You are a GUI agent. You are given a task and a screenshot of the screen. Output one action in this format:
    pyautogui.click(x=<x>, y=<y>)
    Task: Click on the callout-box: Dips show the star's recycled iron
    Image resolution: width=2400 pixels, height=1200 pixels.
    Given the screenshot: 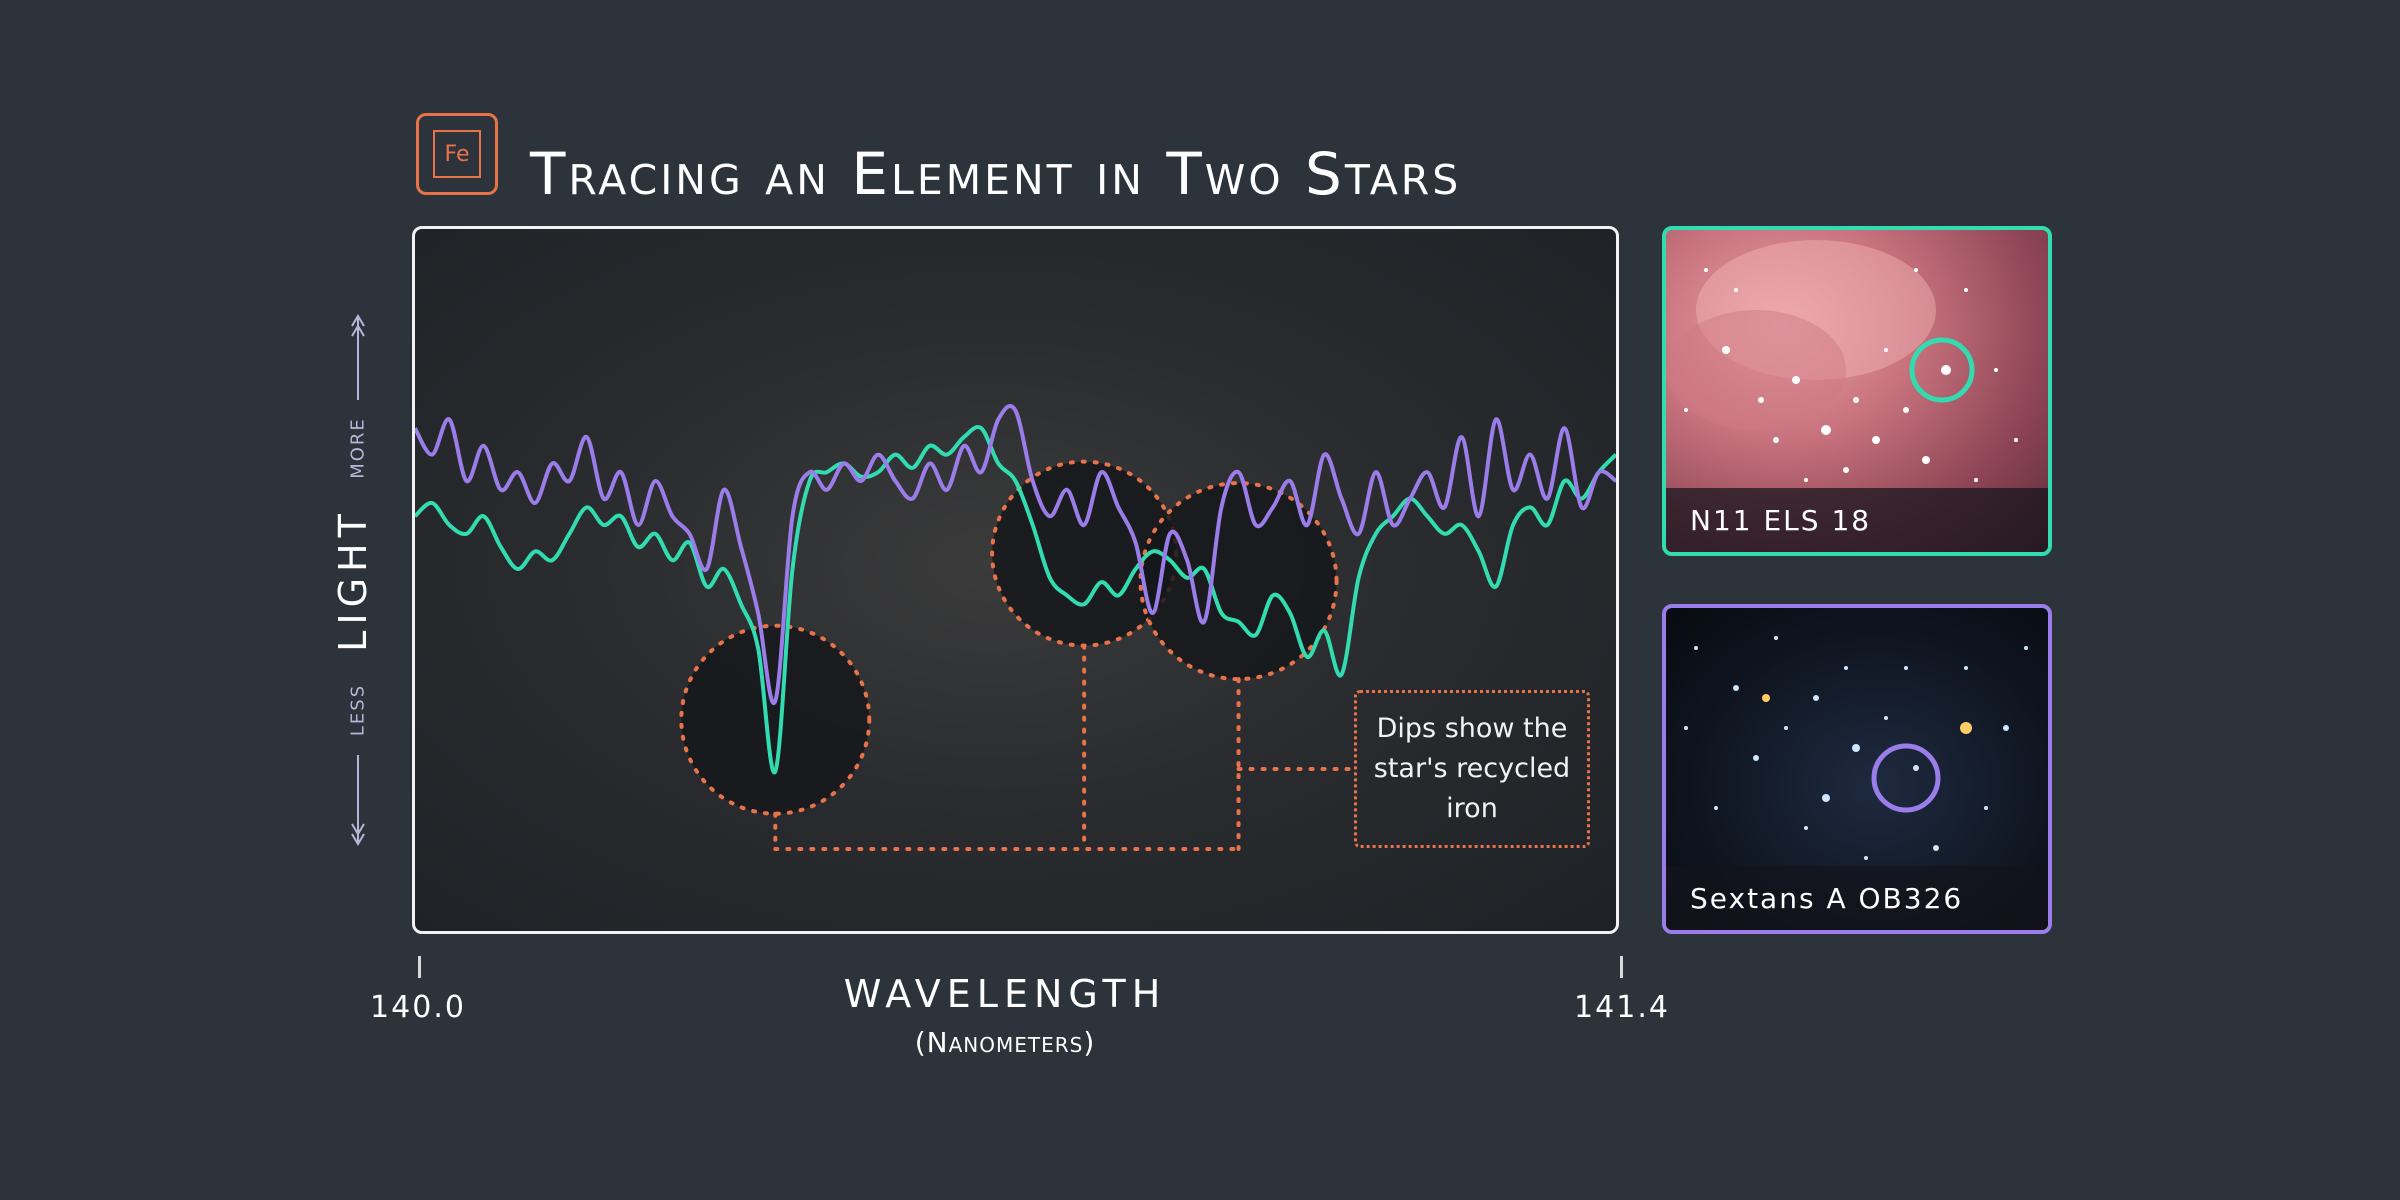 What is the action you would take?
    pyautogui.click(x=1472, y=769)
    